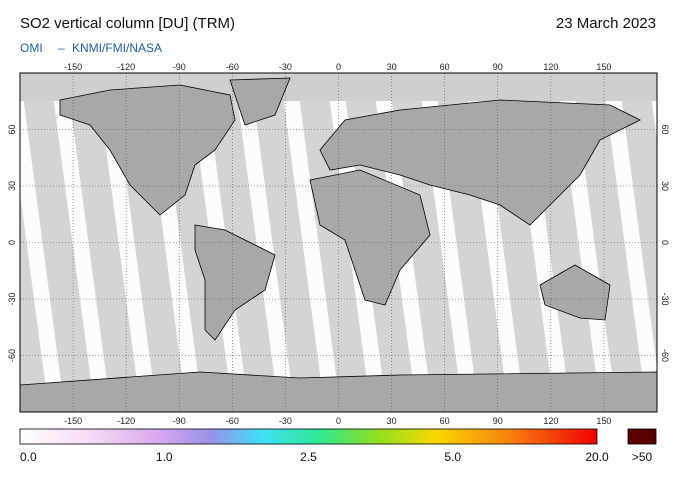  I want to click on colorbar-label: 20.0, so click(597, 457).